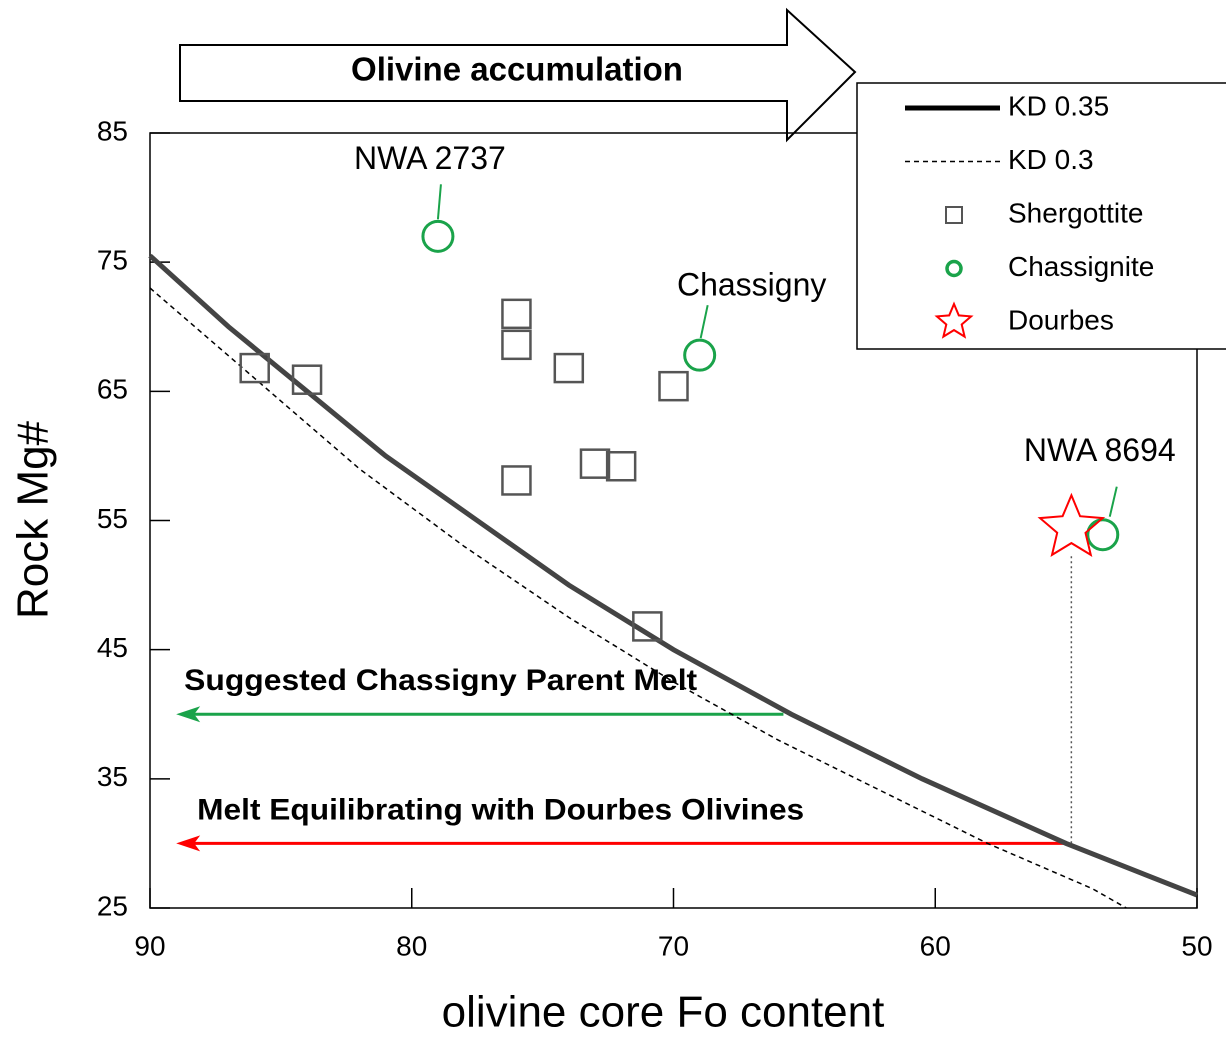 The height and width of the screenshot is (1037, 1226). What do you see at coordinates (1071, 525) in the screenshot?
I see `dourbes-point` at bounding box center [1071, 525].